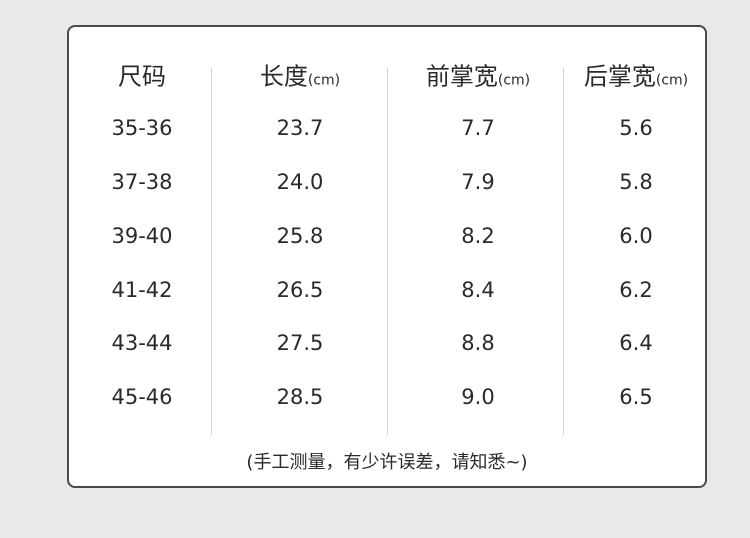 The image size is (750, 538). What do you see at coordinates (283, 76) in the screenshot?
I see `header-label: 长度` at bounding box center [283, 76].